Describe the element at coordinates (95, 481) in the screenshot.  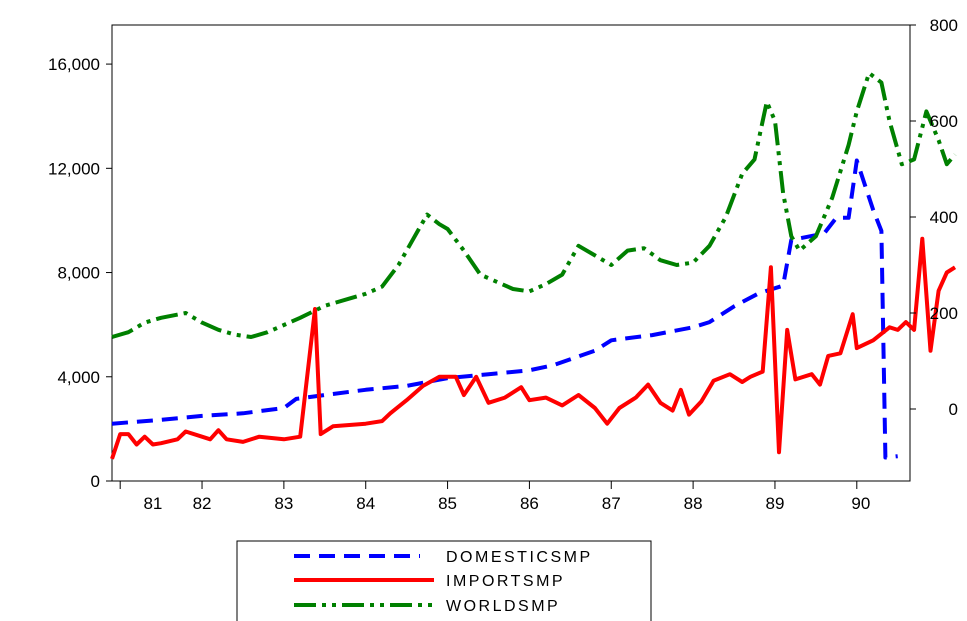
I see `left-tick-label: 0` at that location.